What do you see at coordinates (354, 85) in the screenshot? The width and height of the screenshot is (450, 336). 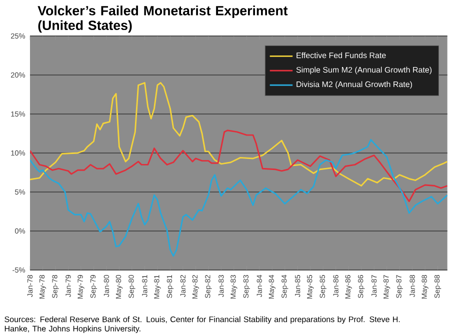 I see `legend-label: Divisia M2 (Annual Growth Rate)` at bounding box center [354, 85].